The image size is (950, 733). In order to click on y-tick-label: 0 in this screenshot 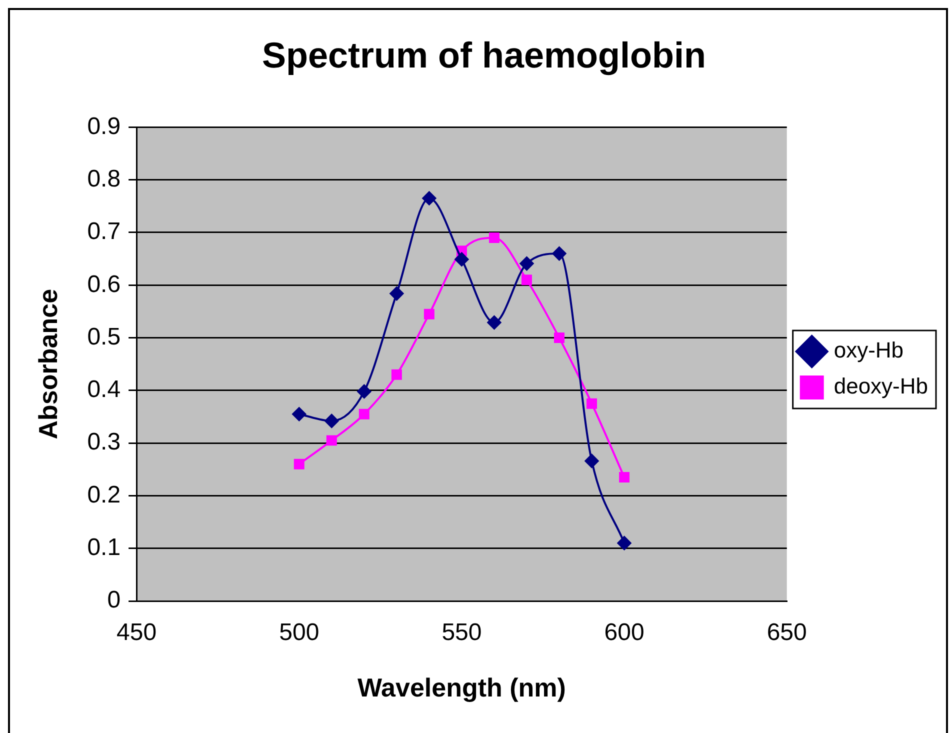, I will do `click(114, 600)`.